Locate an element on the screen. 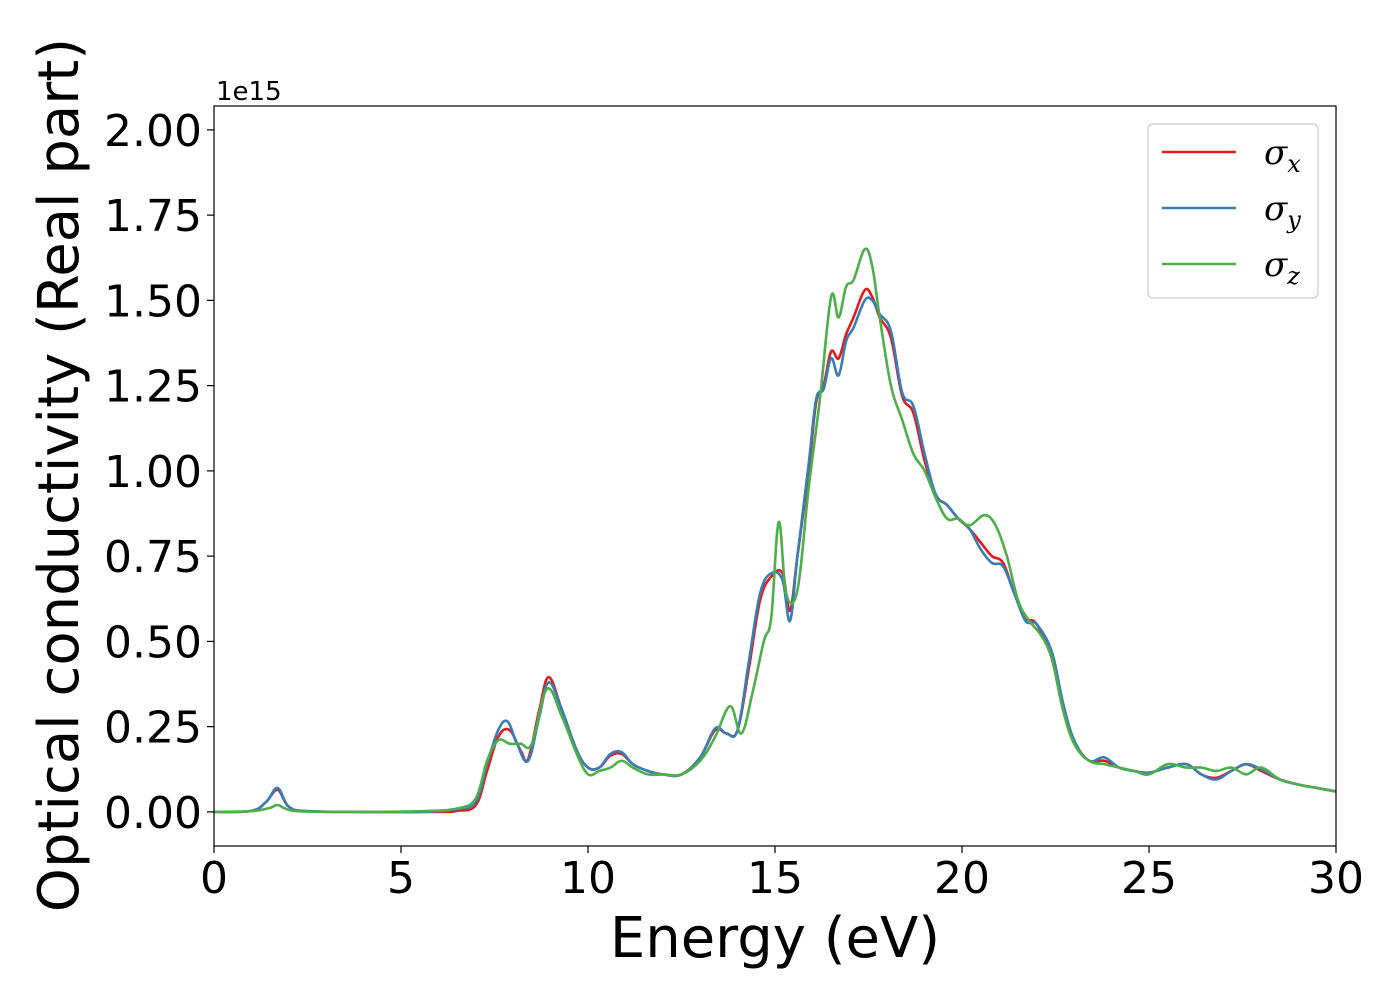 The image size is (1400, 1000). legend-label-z: σz is located at coordinates (1282, 267).